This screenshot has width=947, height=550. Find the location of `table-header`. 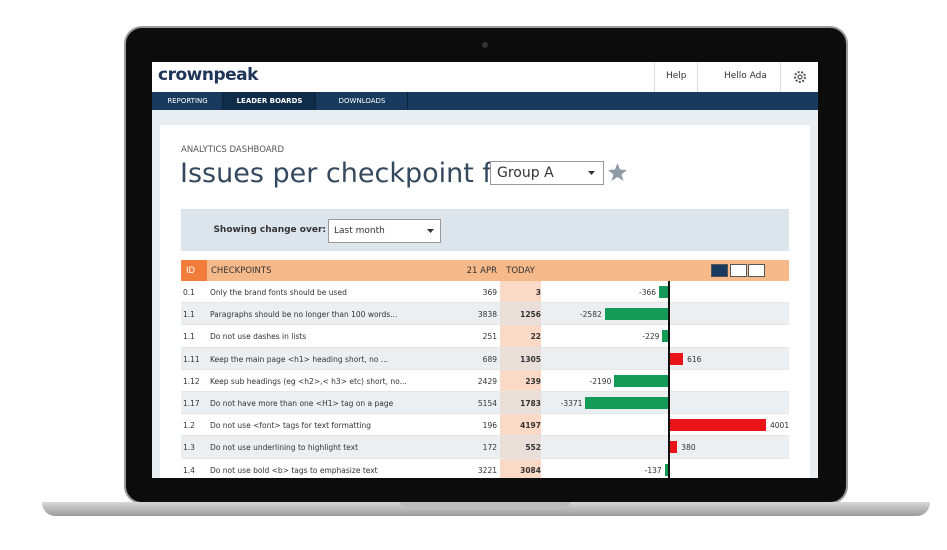

table-header is located at coordinates (485, 270).